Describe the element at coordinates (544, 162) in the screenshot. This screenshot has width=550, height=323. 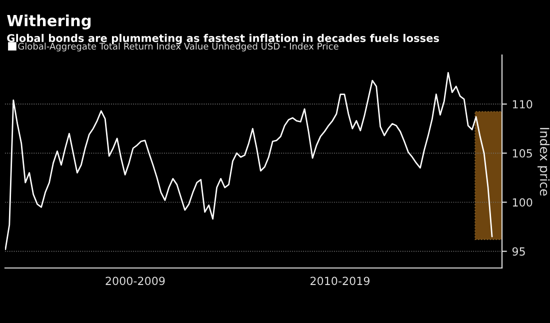
I see `y-axis-title: Index price` at that location.